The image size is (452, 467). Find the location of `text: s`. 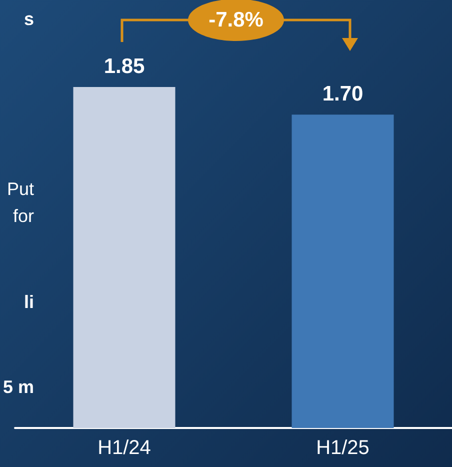

text: s is located at coordinates (29, 19).